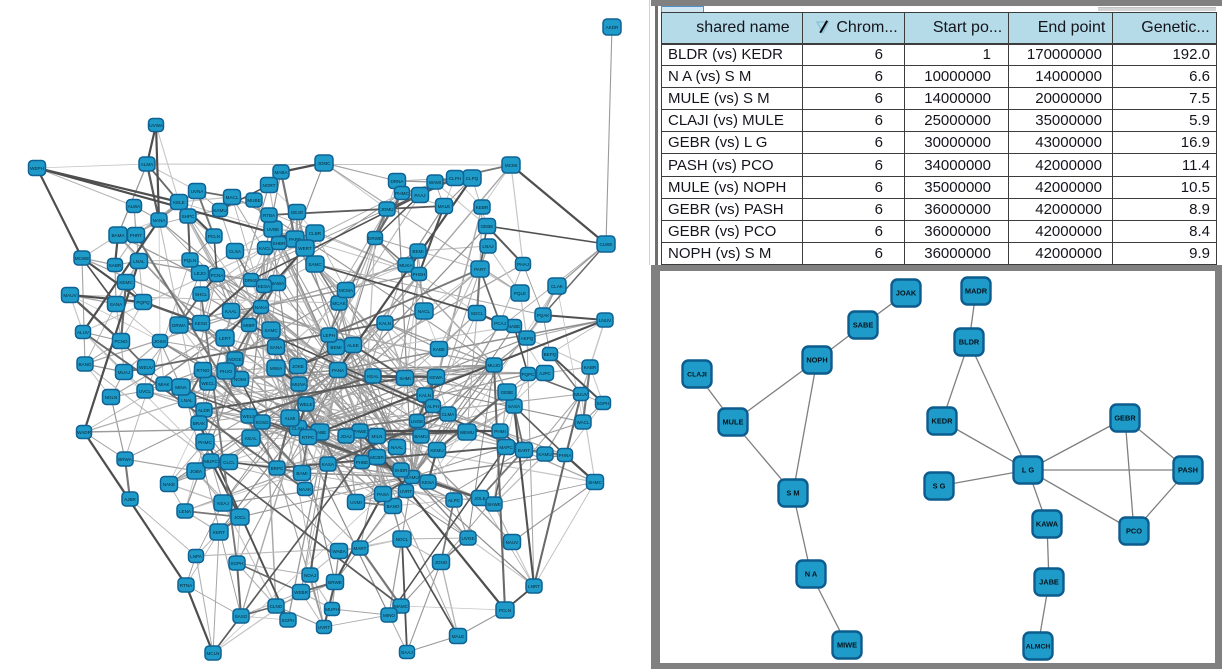 This screenshot has width=1222, height=669. Describe the element at coordinates (240, 379) in the screenshot. I see `svg-text: NOMI` at that location.